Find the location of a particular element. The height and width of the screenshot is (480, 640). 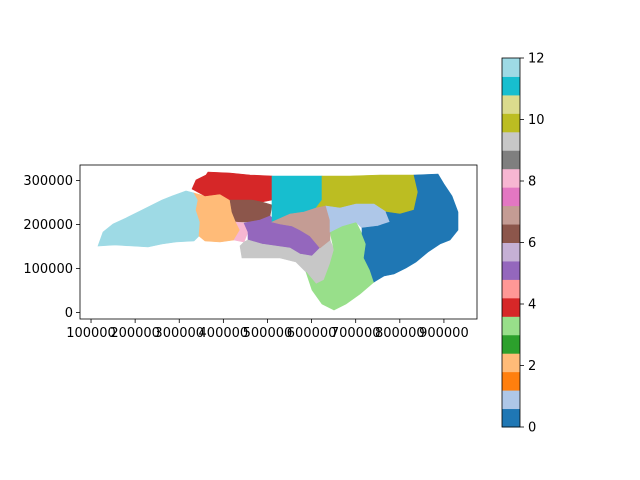

y-tick-label: 200000 is located at coordinates (48, 225).